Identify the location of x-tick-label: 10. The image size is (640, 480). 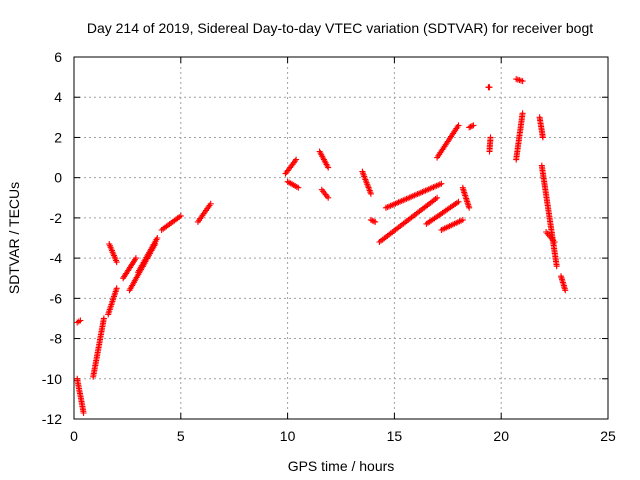
(288, 436).